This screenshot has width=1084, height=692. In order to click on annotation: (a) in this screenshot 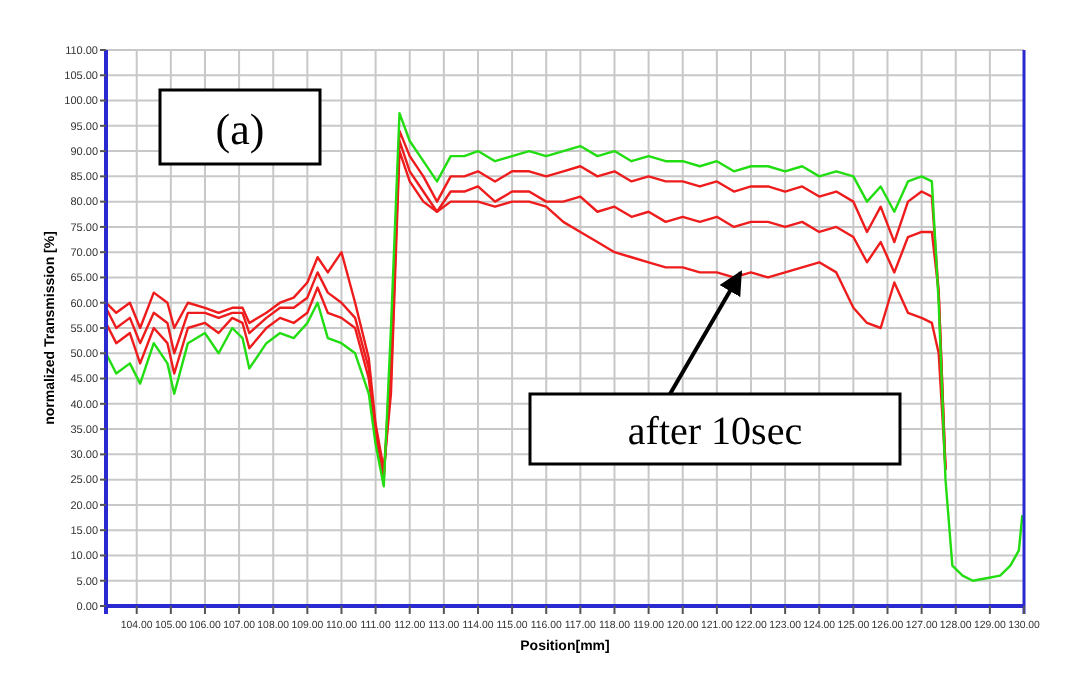, I will do `click(240, 129)`.